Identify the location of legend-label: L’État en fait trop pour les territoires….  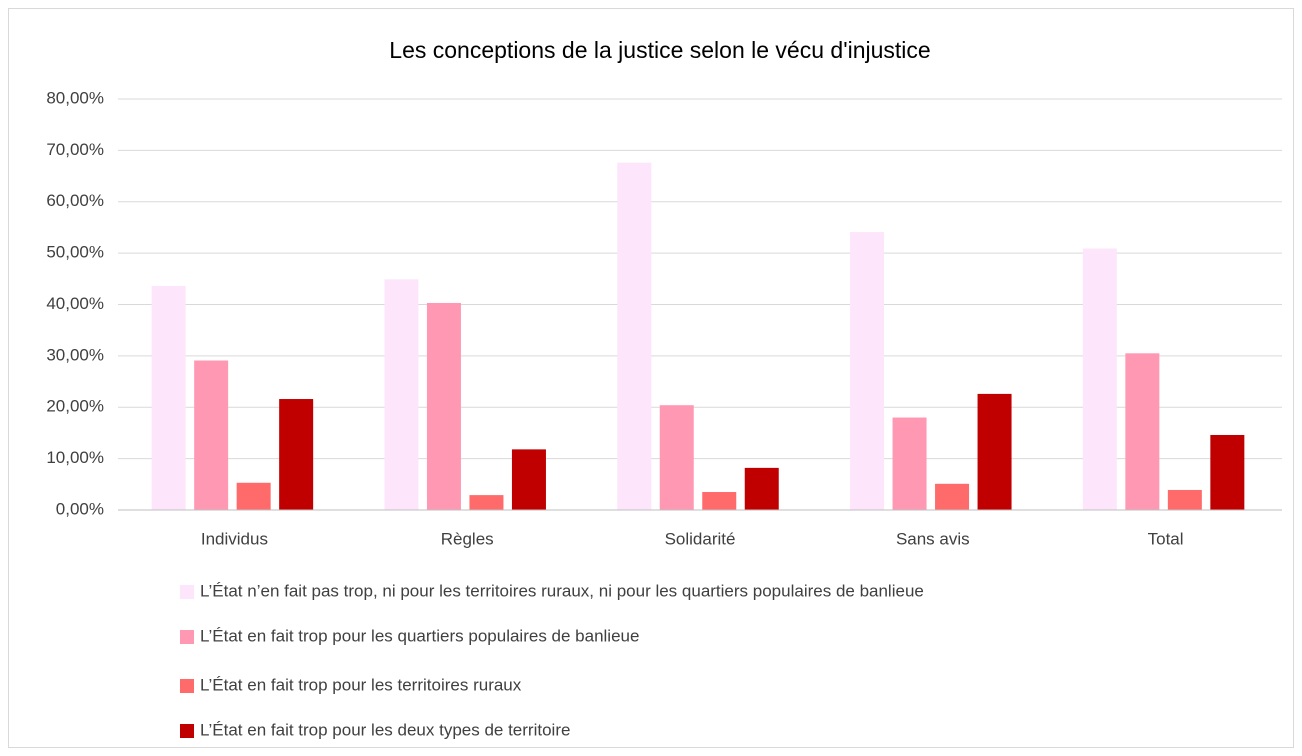
(361, 684).